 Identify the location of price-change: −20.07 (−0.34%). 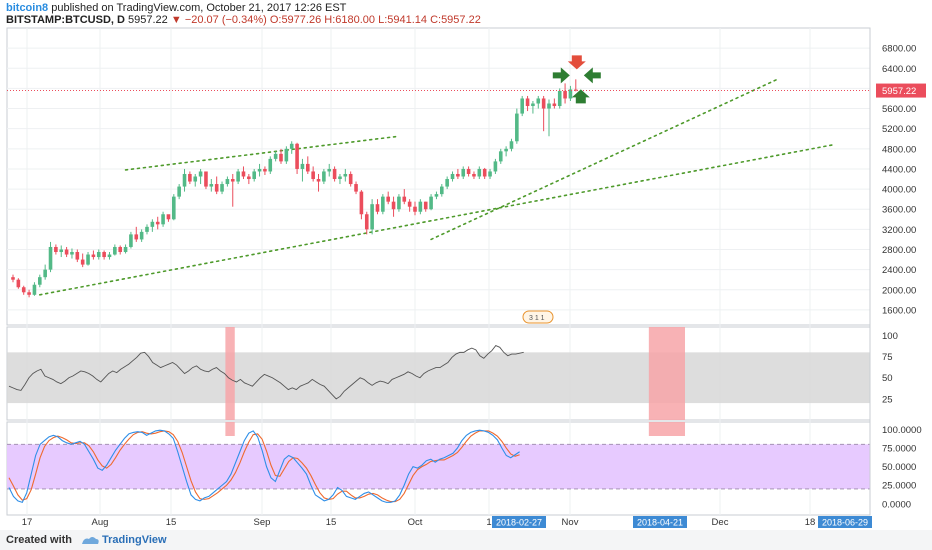
(225, 20).